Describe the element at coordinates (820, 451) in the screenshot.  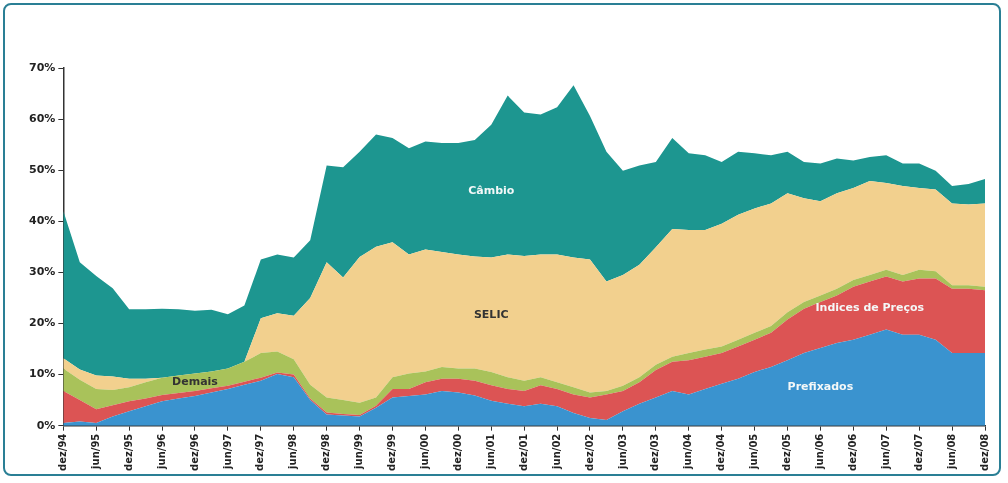
I see `x-tick-label: jun/06` at that location.